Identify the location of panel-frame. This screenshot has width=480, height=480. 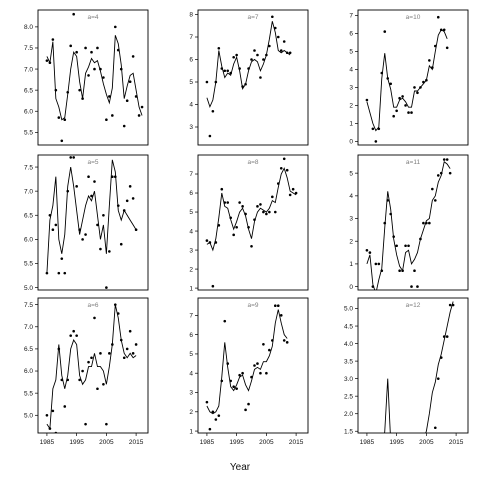
(93, 222).